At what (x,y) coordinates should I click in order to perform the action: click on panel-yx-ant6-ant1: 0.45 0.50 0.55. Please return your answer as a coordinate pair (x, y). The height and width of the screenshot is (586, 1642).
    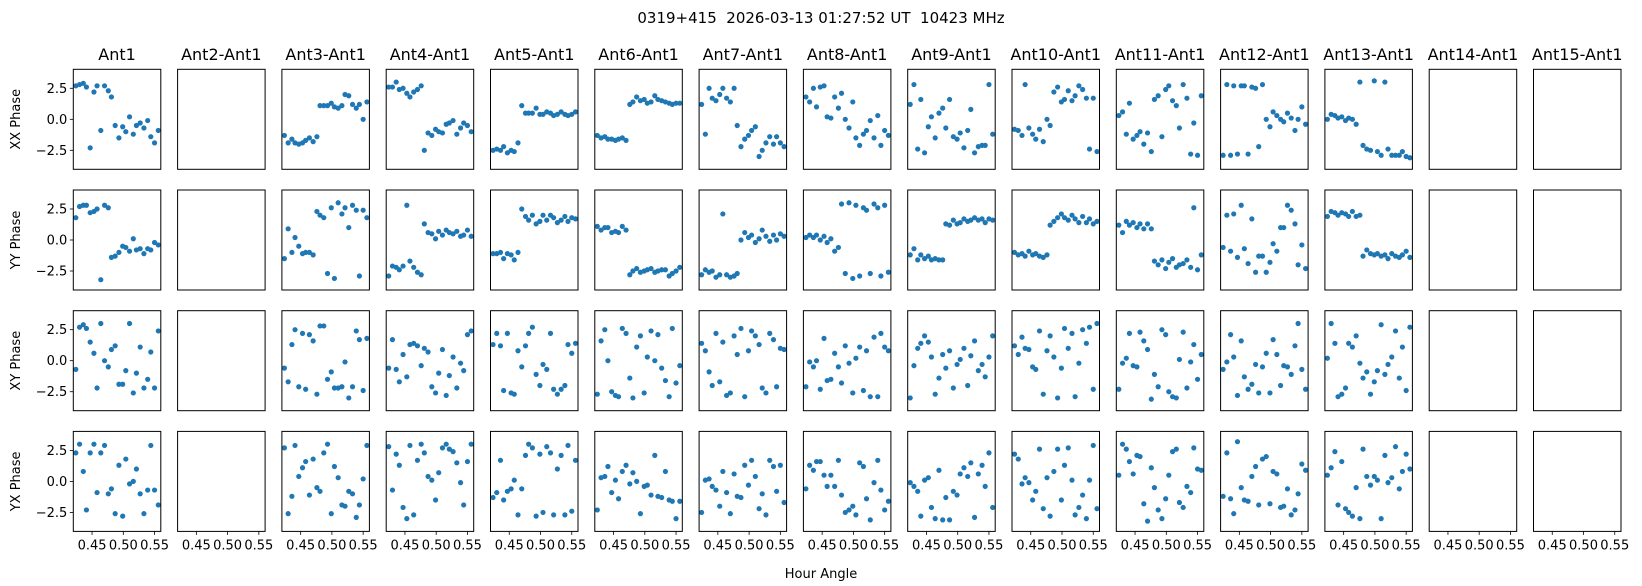
    Looking at the image, I should click on (642, 491).